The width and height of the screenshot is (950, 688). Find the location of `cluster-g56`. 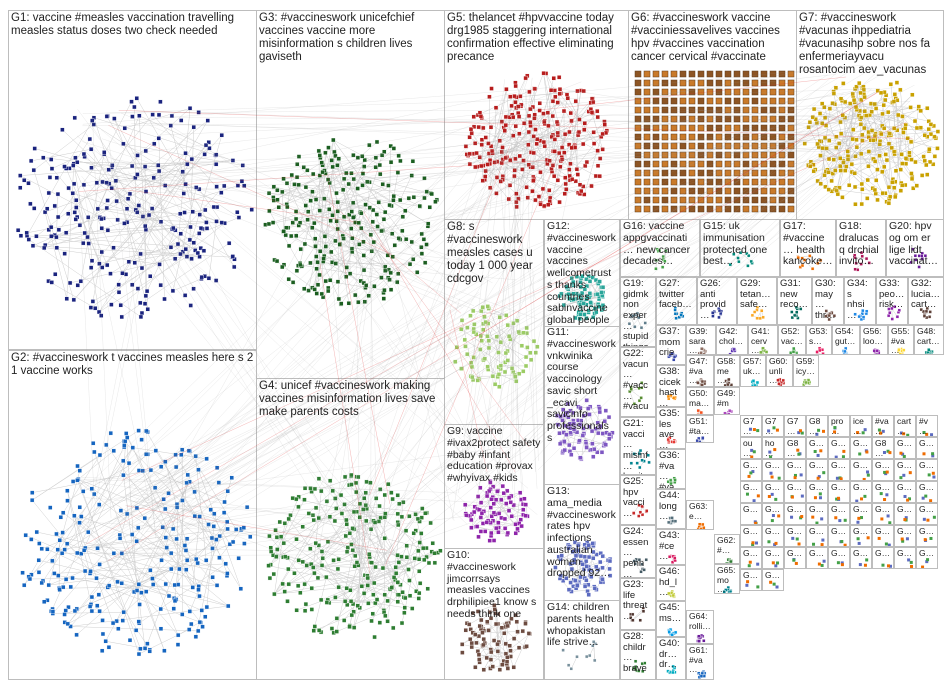

cluster-g56 is located at coordinates (876, 351).